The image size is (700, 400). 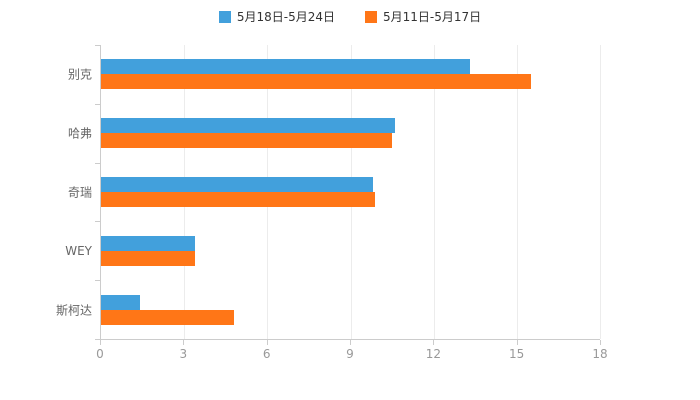 I want to click on category-row: 斯柯达, so click(x=328, y=309).